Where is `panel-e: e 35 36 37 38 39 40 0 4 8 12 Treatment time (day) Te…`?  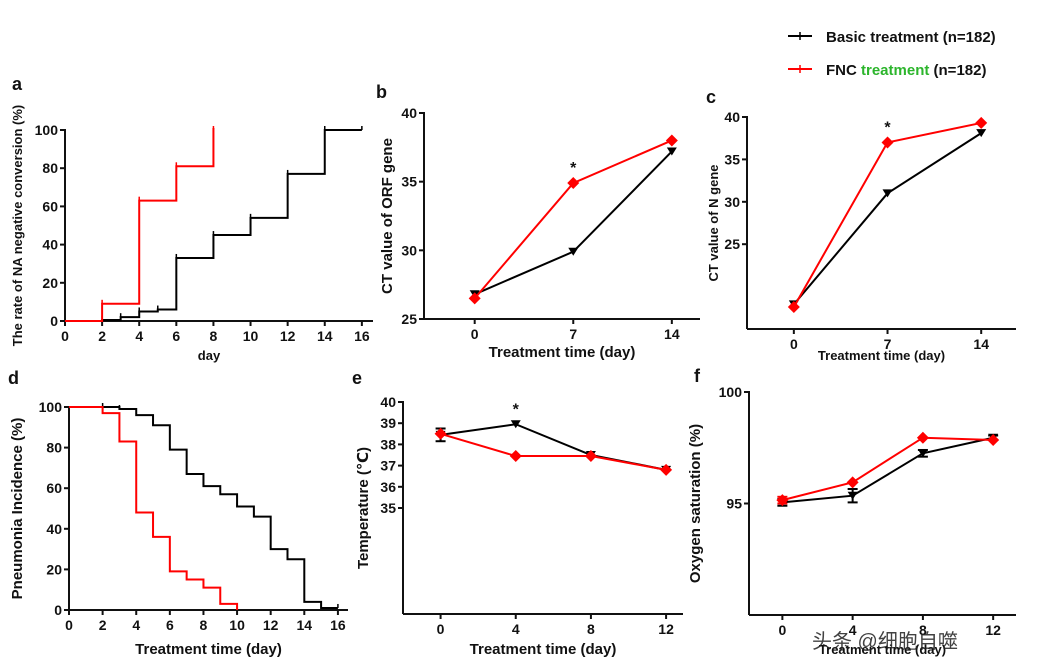 panel-e: e 35 36 37 38 39 40 0 4 8 12 Treatment time (day) Te… is located at coordinates (517, 513).